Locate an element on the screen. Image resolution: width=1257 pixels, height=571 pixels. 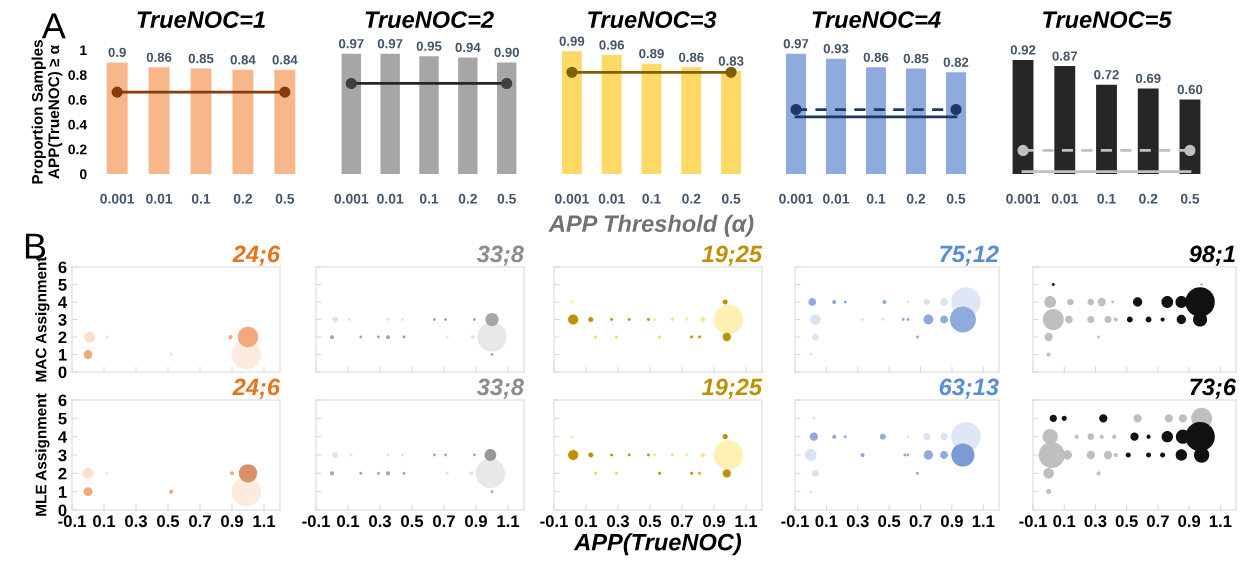
chart-title: 63;13 is located at coordinates (969, 388).